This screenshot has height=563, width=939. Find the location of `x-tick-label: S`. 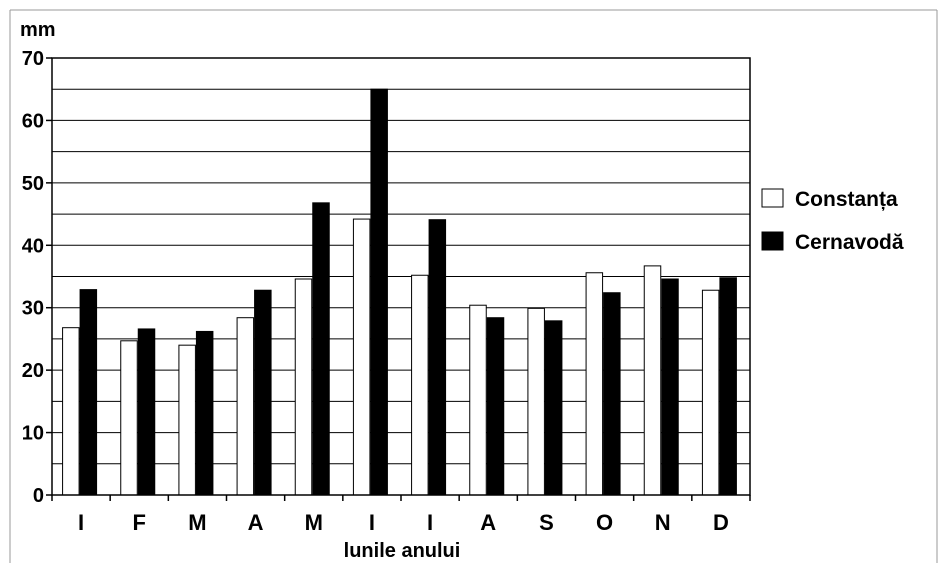

x-tick-label: S is located at coordinates (546, 522).